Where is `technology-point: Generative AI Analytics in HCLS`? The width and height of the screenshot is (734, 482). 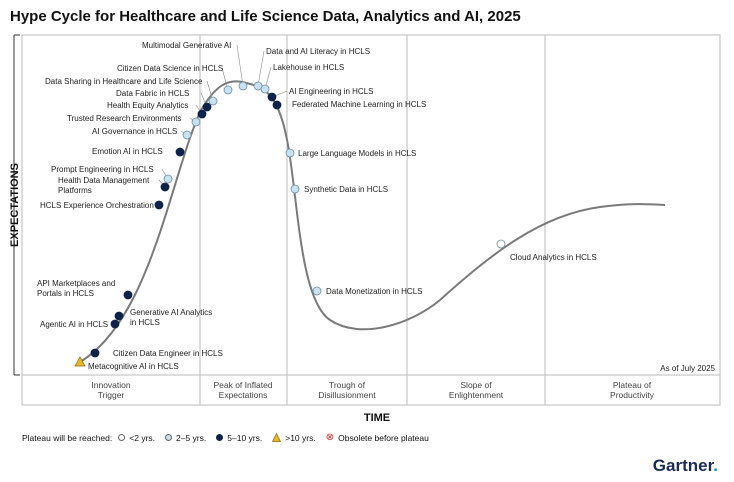
technology-point: Generative AI Analytics in HCLS is located at coordinates (163, 317).